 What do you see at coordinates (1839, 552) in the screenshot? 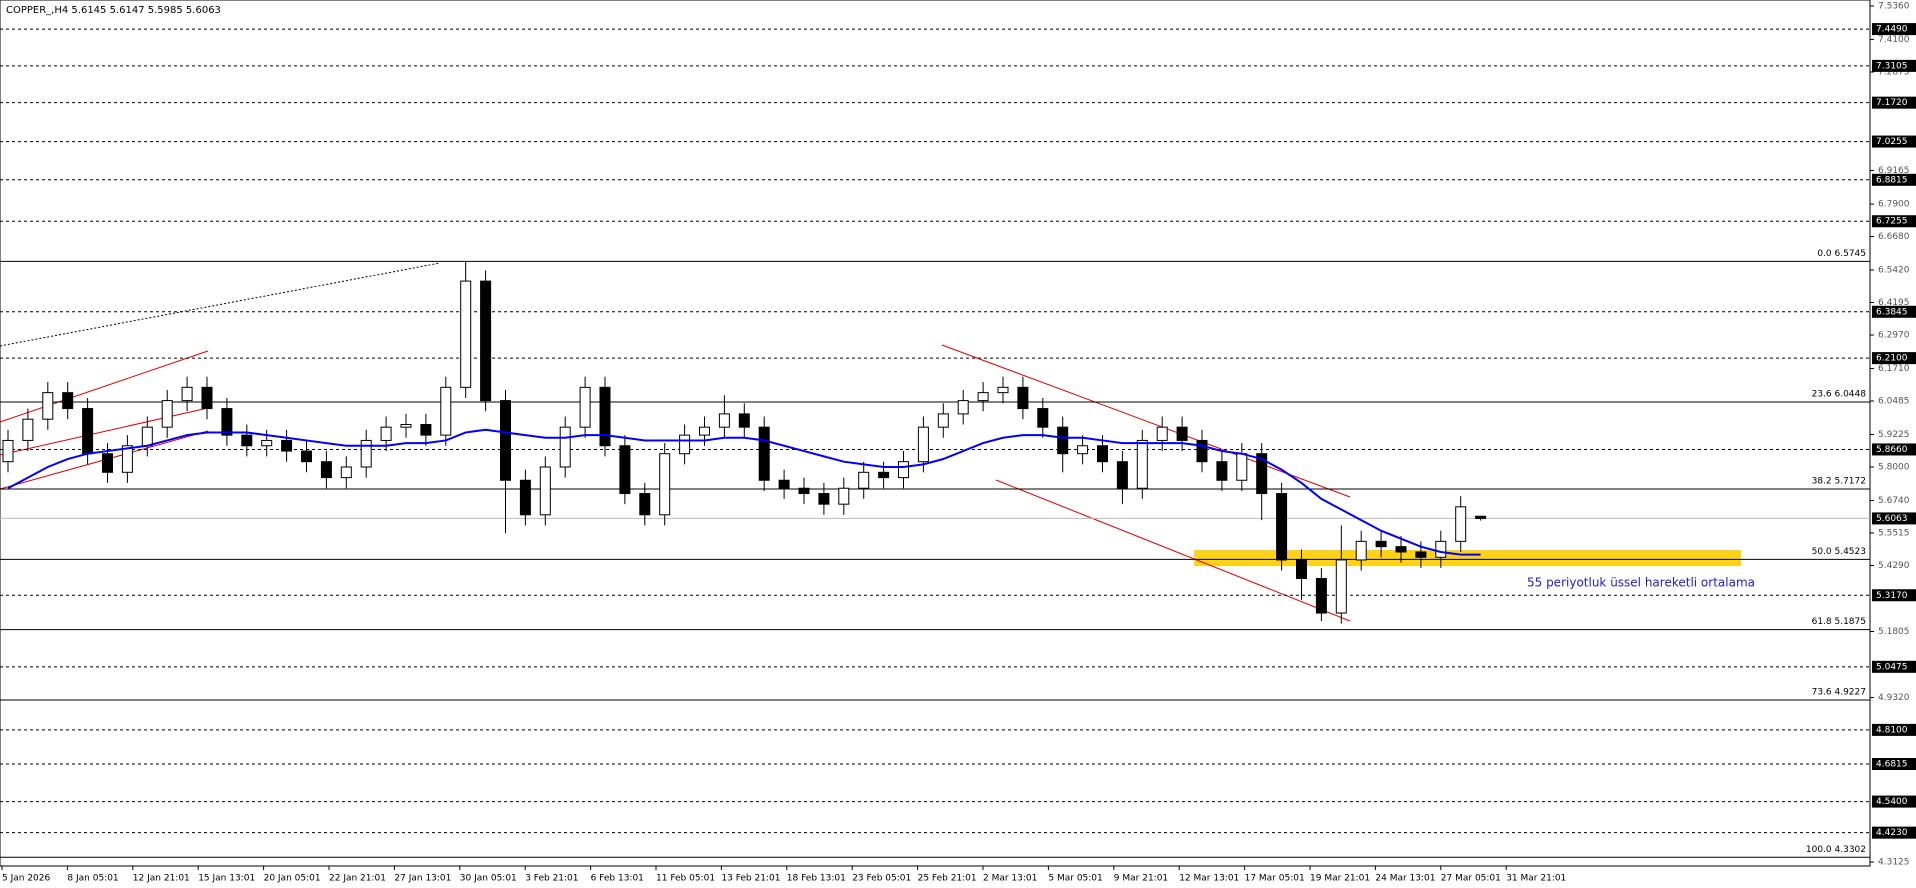
I see `fib-label: 50.0 5.4523` at bounding box center [1839, 552].